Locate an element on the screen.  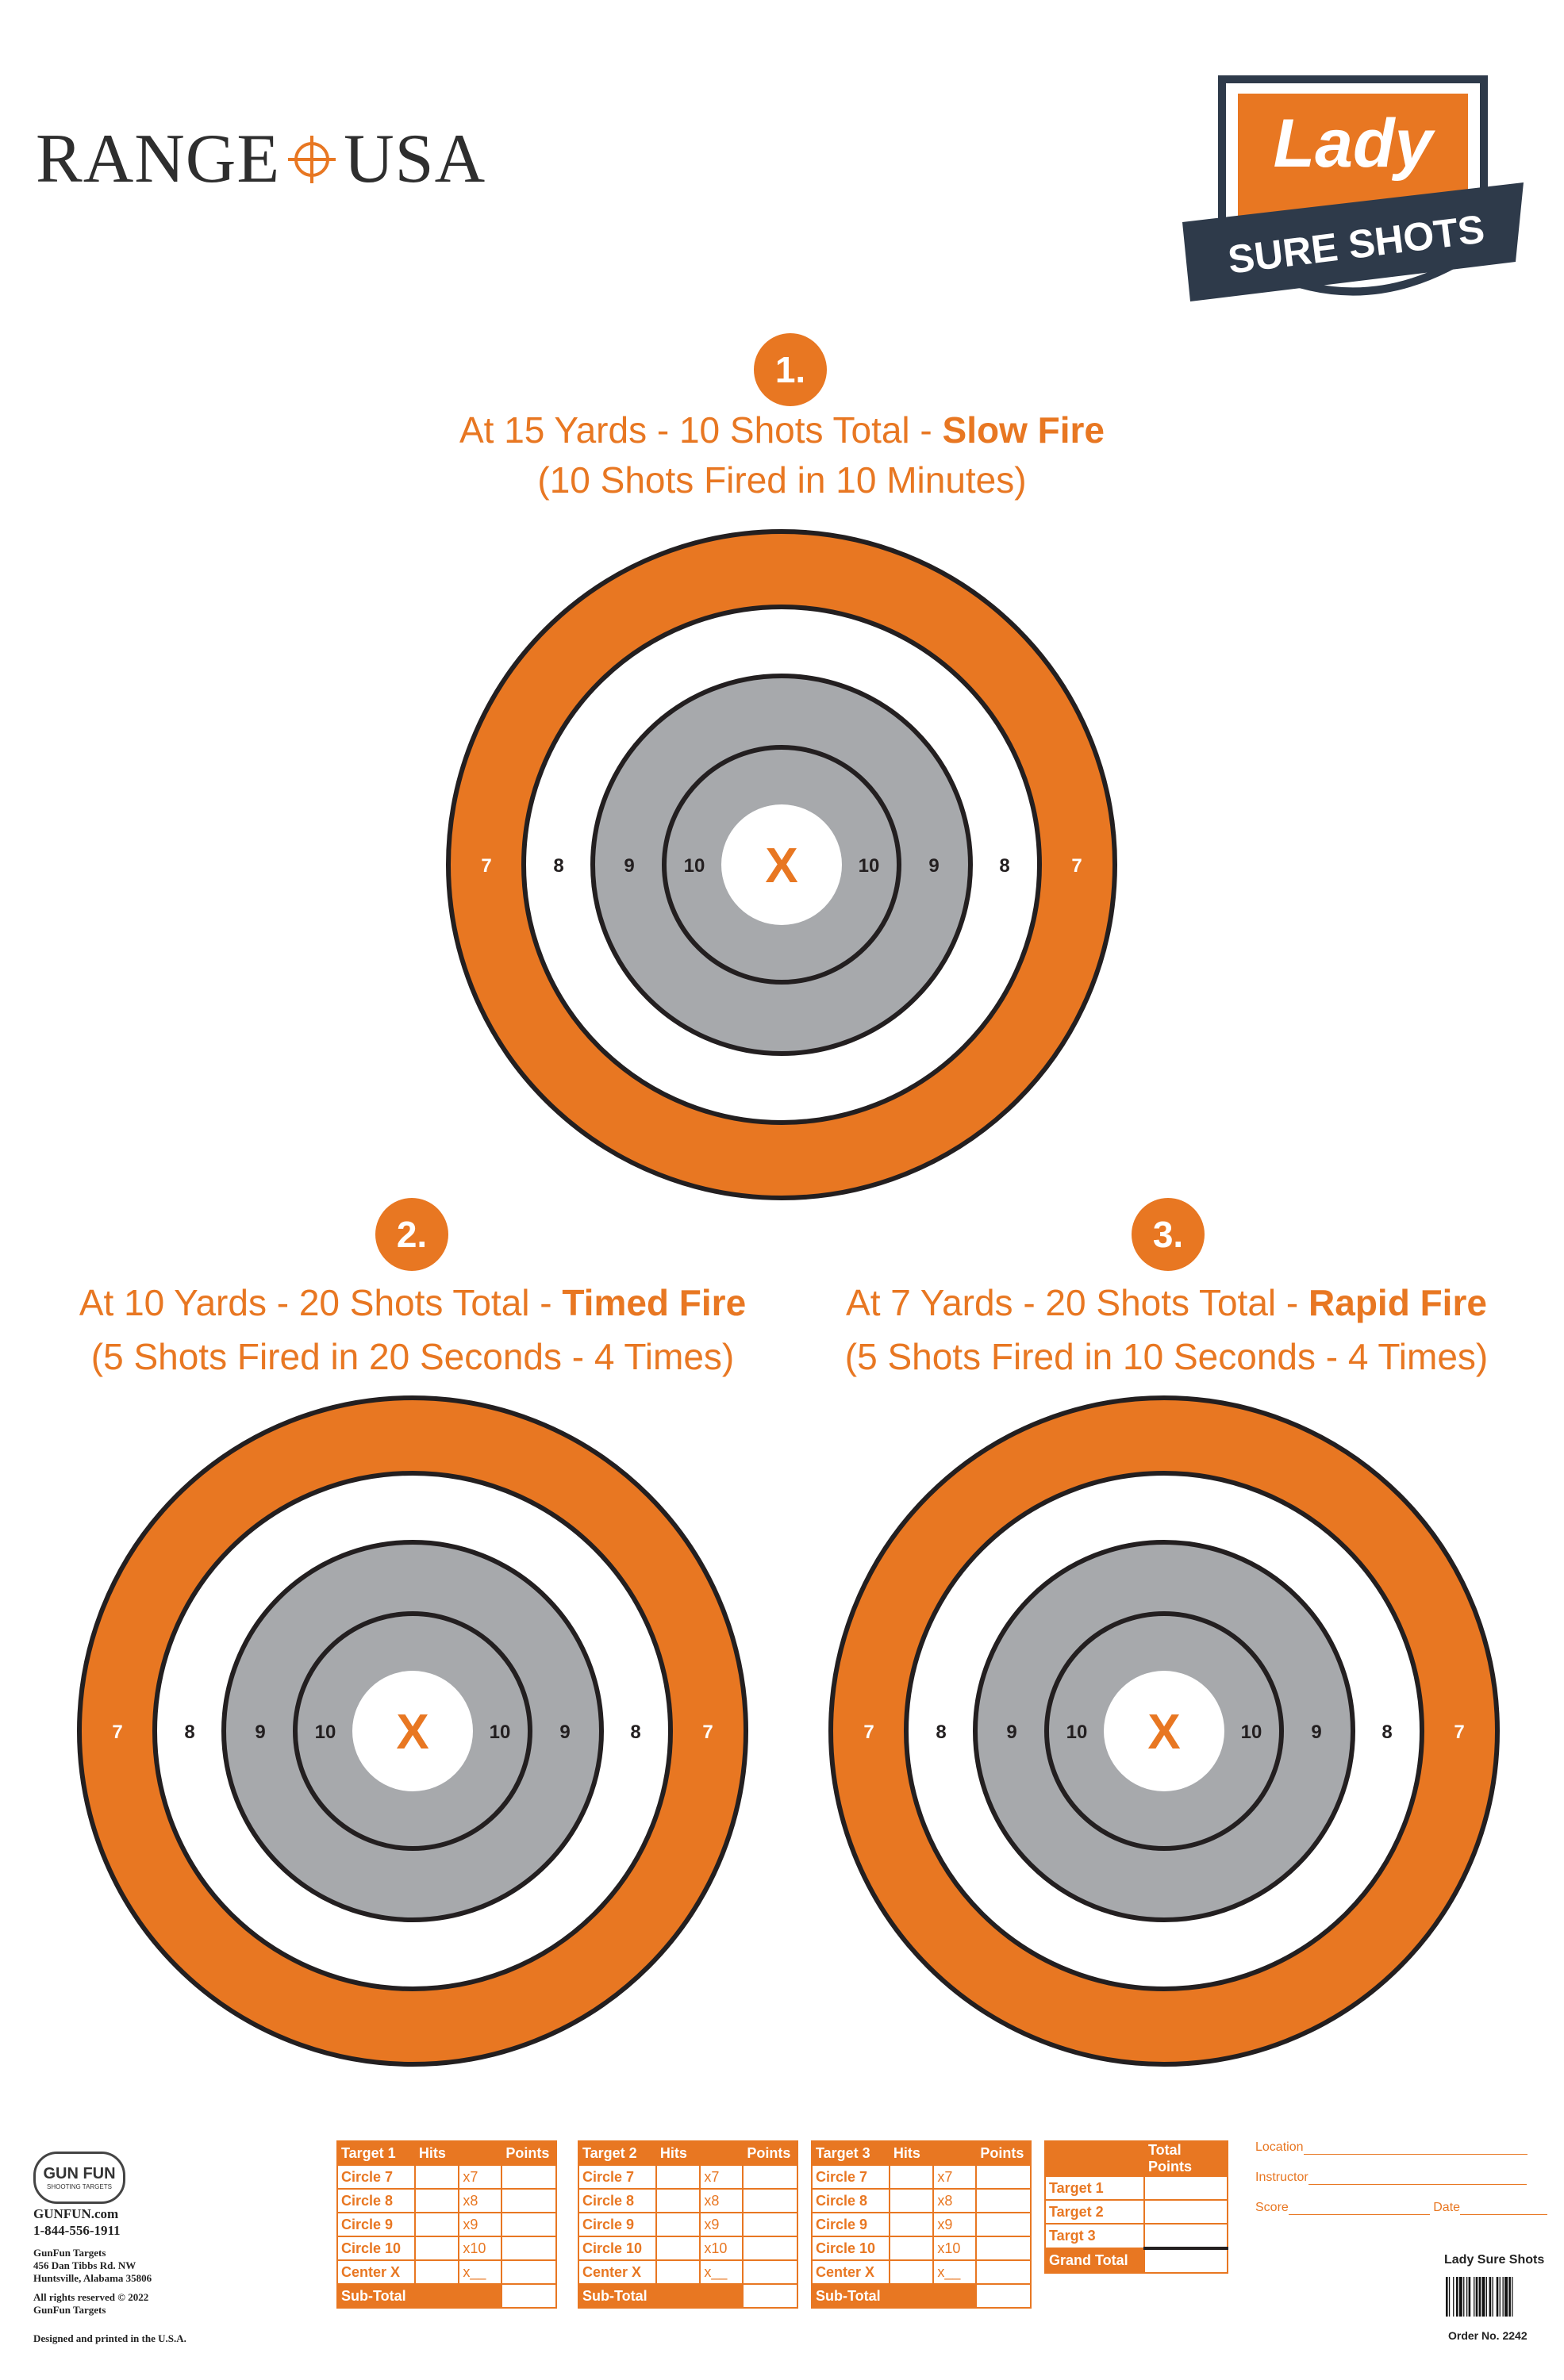
score-row-label: Circle 9 is located at coordinates (376, 2224).